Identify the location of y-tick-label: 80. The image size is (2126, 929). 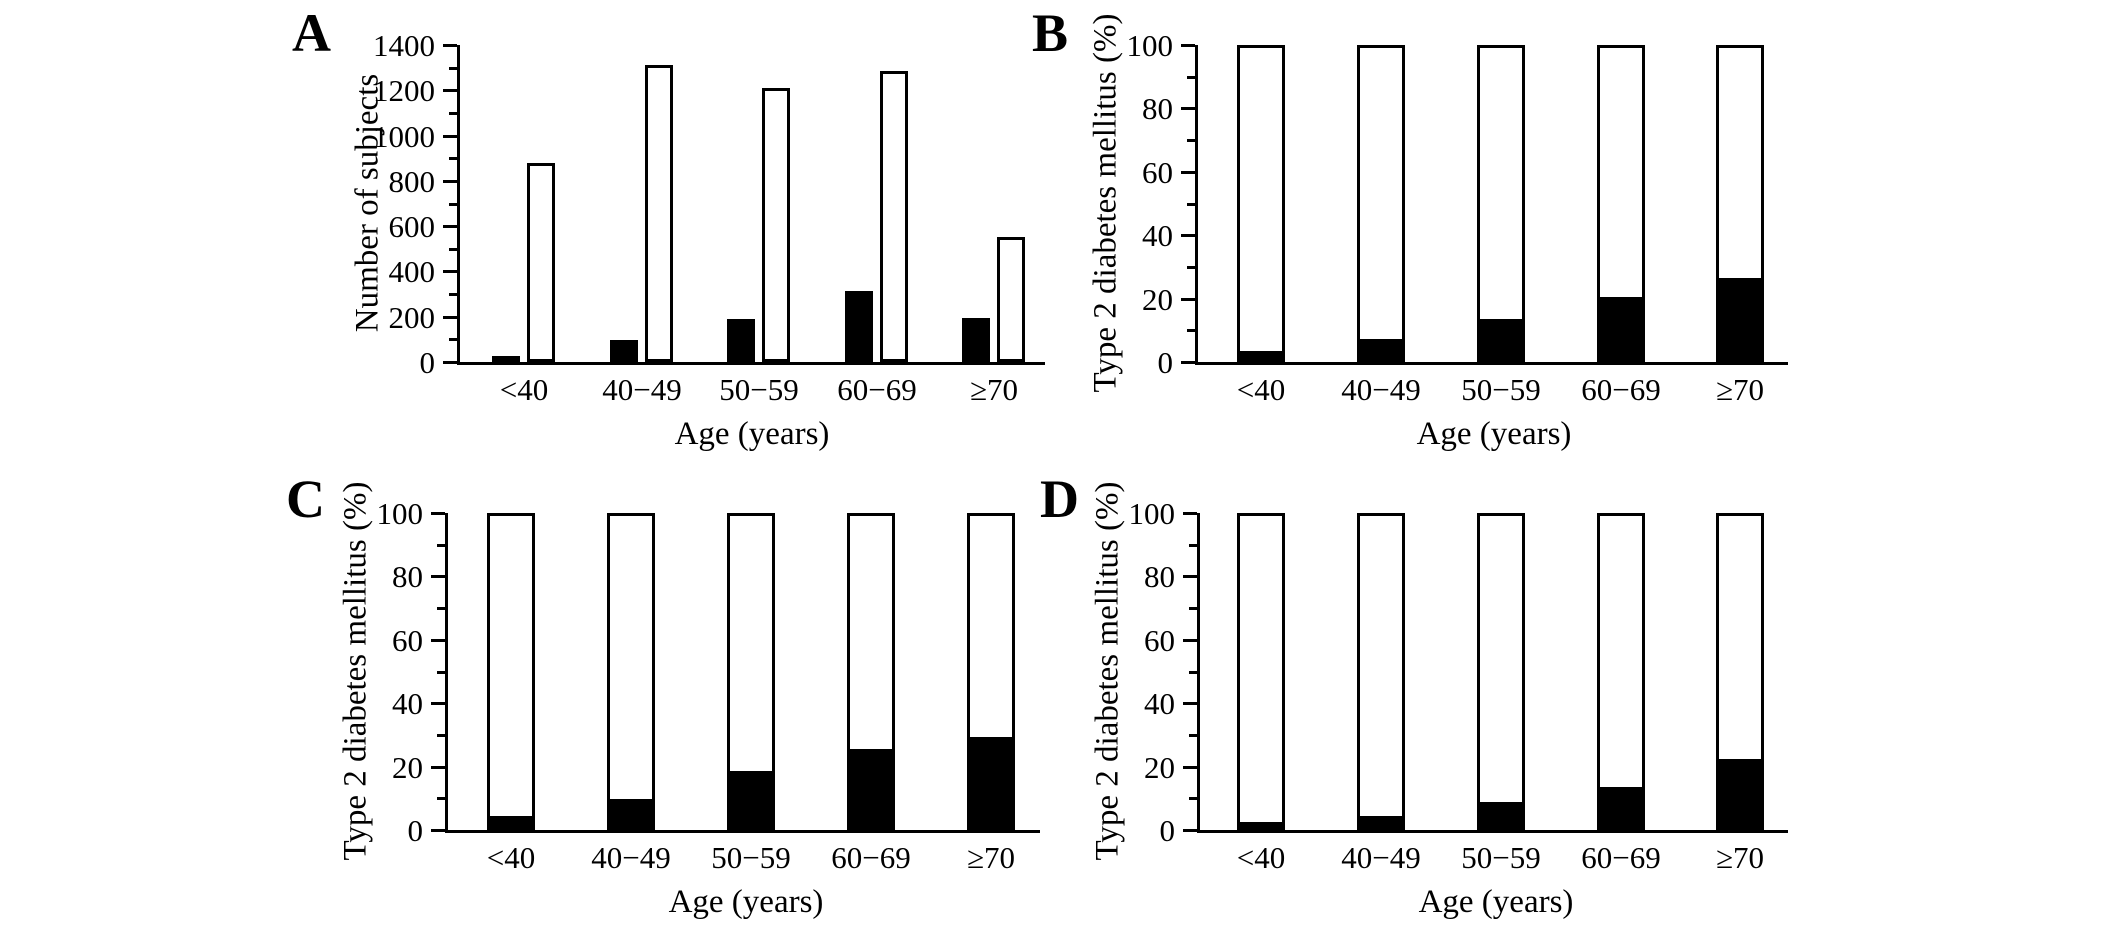
(1157, 109).